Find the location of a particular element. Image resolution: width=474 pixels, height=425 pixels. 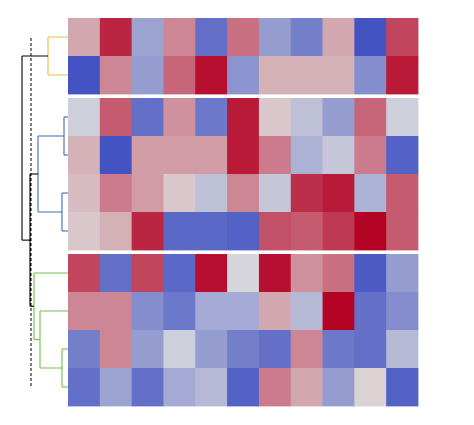

heatmap-cell-r2-c3 is located at coordinates (179, 117).